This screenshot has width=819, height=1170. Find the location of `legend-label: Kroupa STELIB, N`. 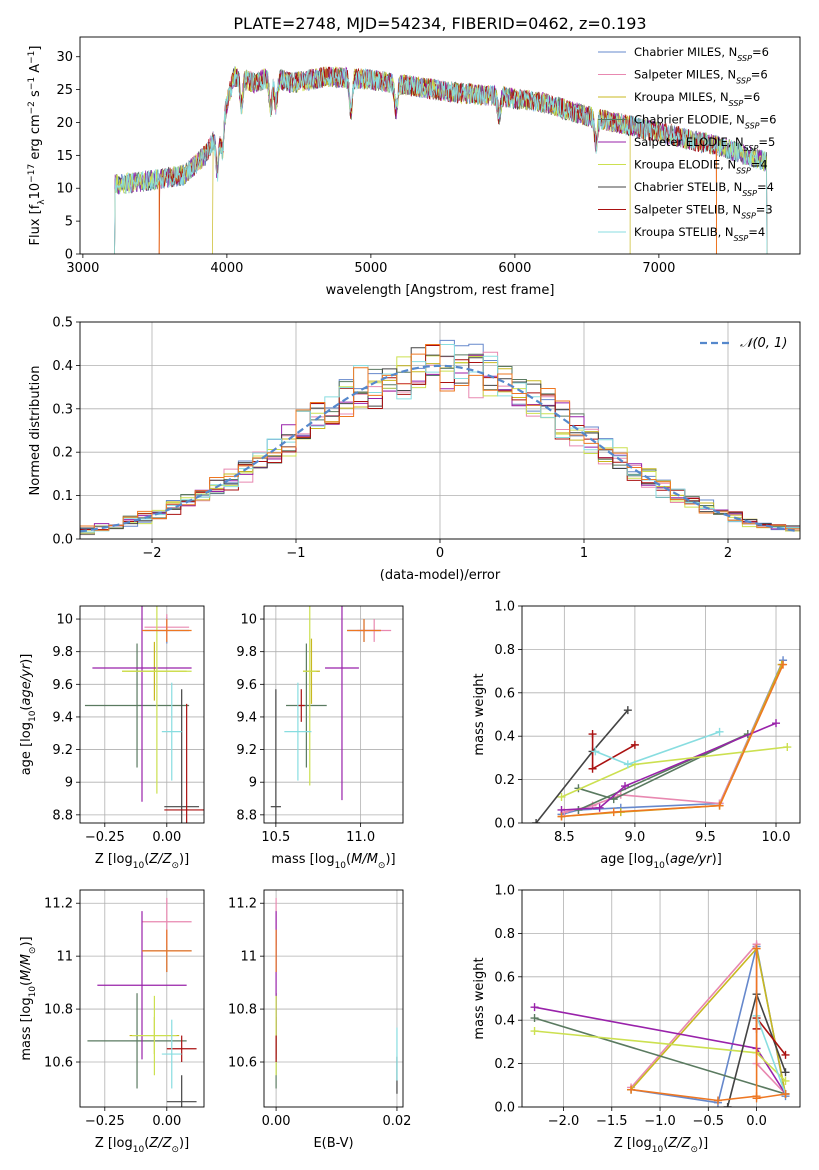

legend-label: Kroupa STELIB, N is located at coordinates (684, 232).